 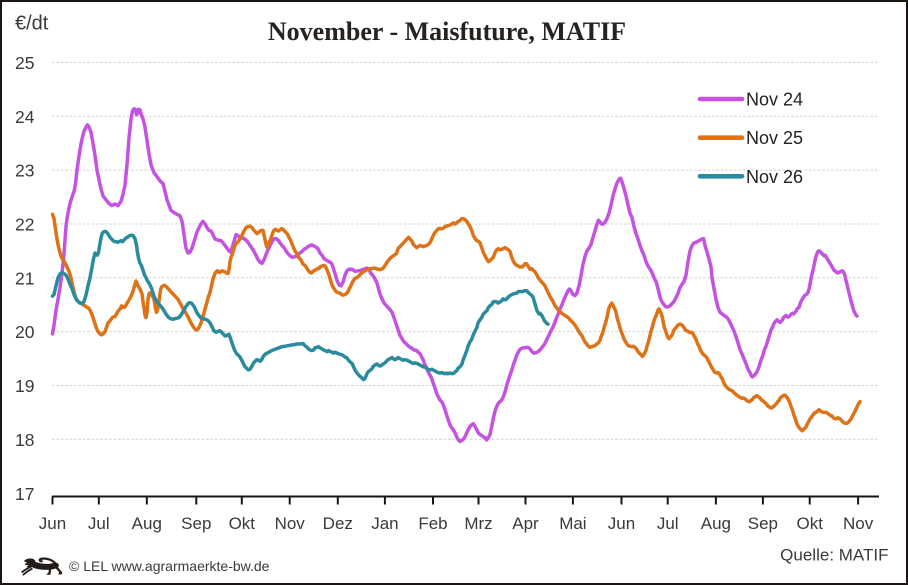 I want to click on svg-text: Jan, so click(x=384, y=523).